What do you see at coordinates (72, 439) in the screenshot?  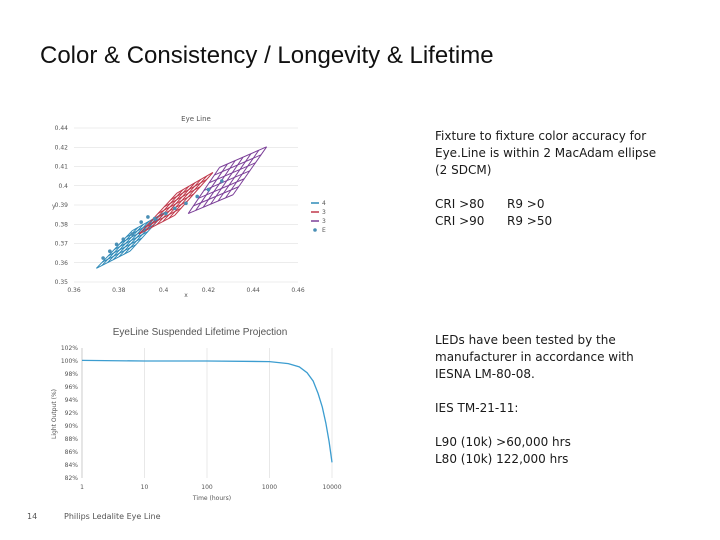 I see `y-tick-label: 88%` at bounding box center [72, 439].